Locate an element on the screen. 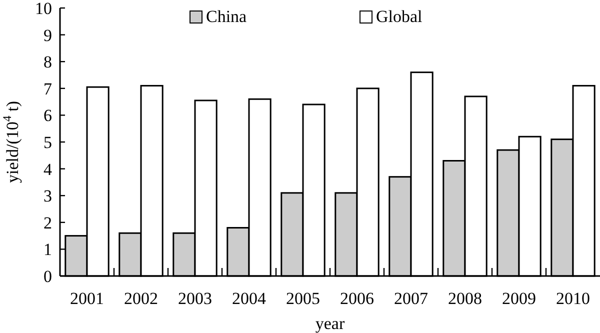  y-tick-label: 6 is located at coordinates (48, 116).